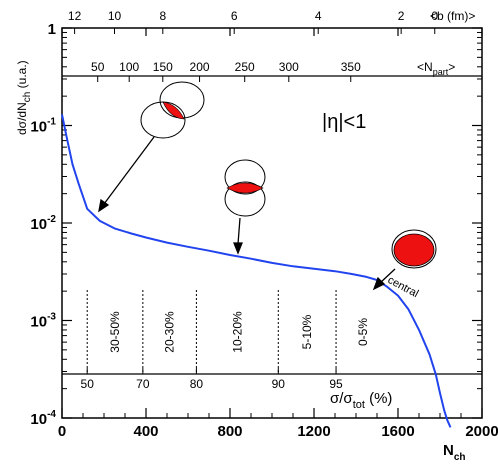 The height and width of the screenshot is (466, 498). I want to click on x-tick-label: 1600, so click(397, 431).